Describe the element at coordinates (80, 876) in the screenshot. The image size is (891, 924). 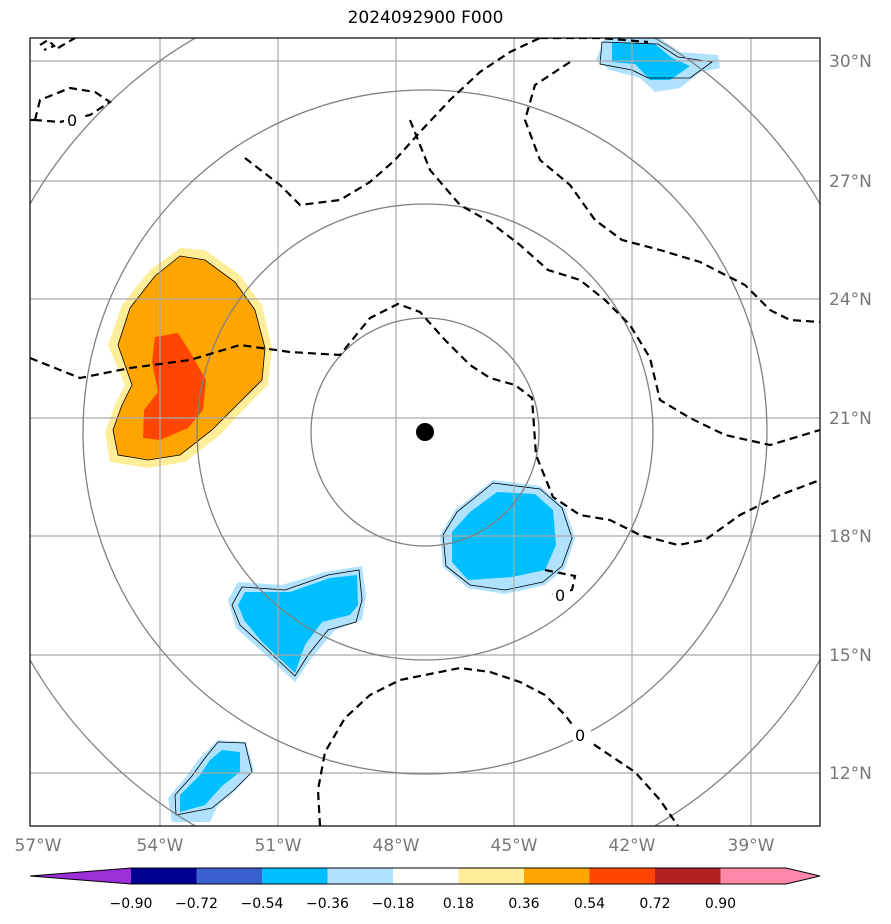
I see `colorbar-extend-low` at that location.